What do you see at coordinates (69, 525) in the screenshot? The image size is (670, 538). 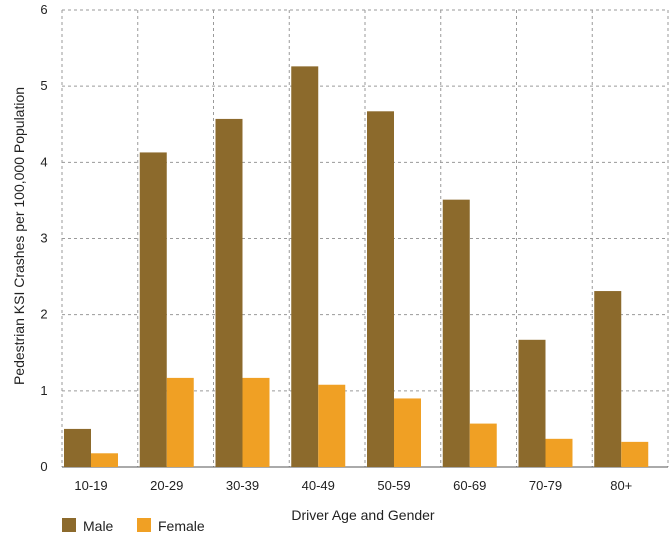 I see `legend-swatch-male` at bounding box center [69, 525].